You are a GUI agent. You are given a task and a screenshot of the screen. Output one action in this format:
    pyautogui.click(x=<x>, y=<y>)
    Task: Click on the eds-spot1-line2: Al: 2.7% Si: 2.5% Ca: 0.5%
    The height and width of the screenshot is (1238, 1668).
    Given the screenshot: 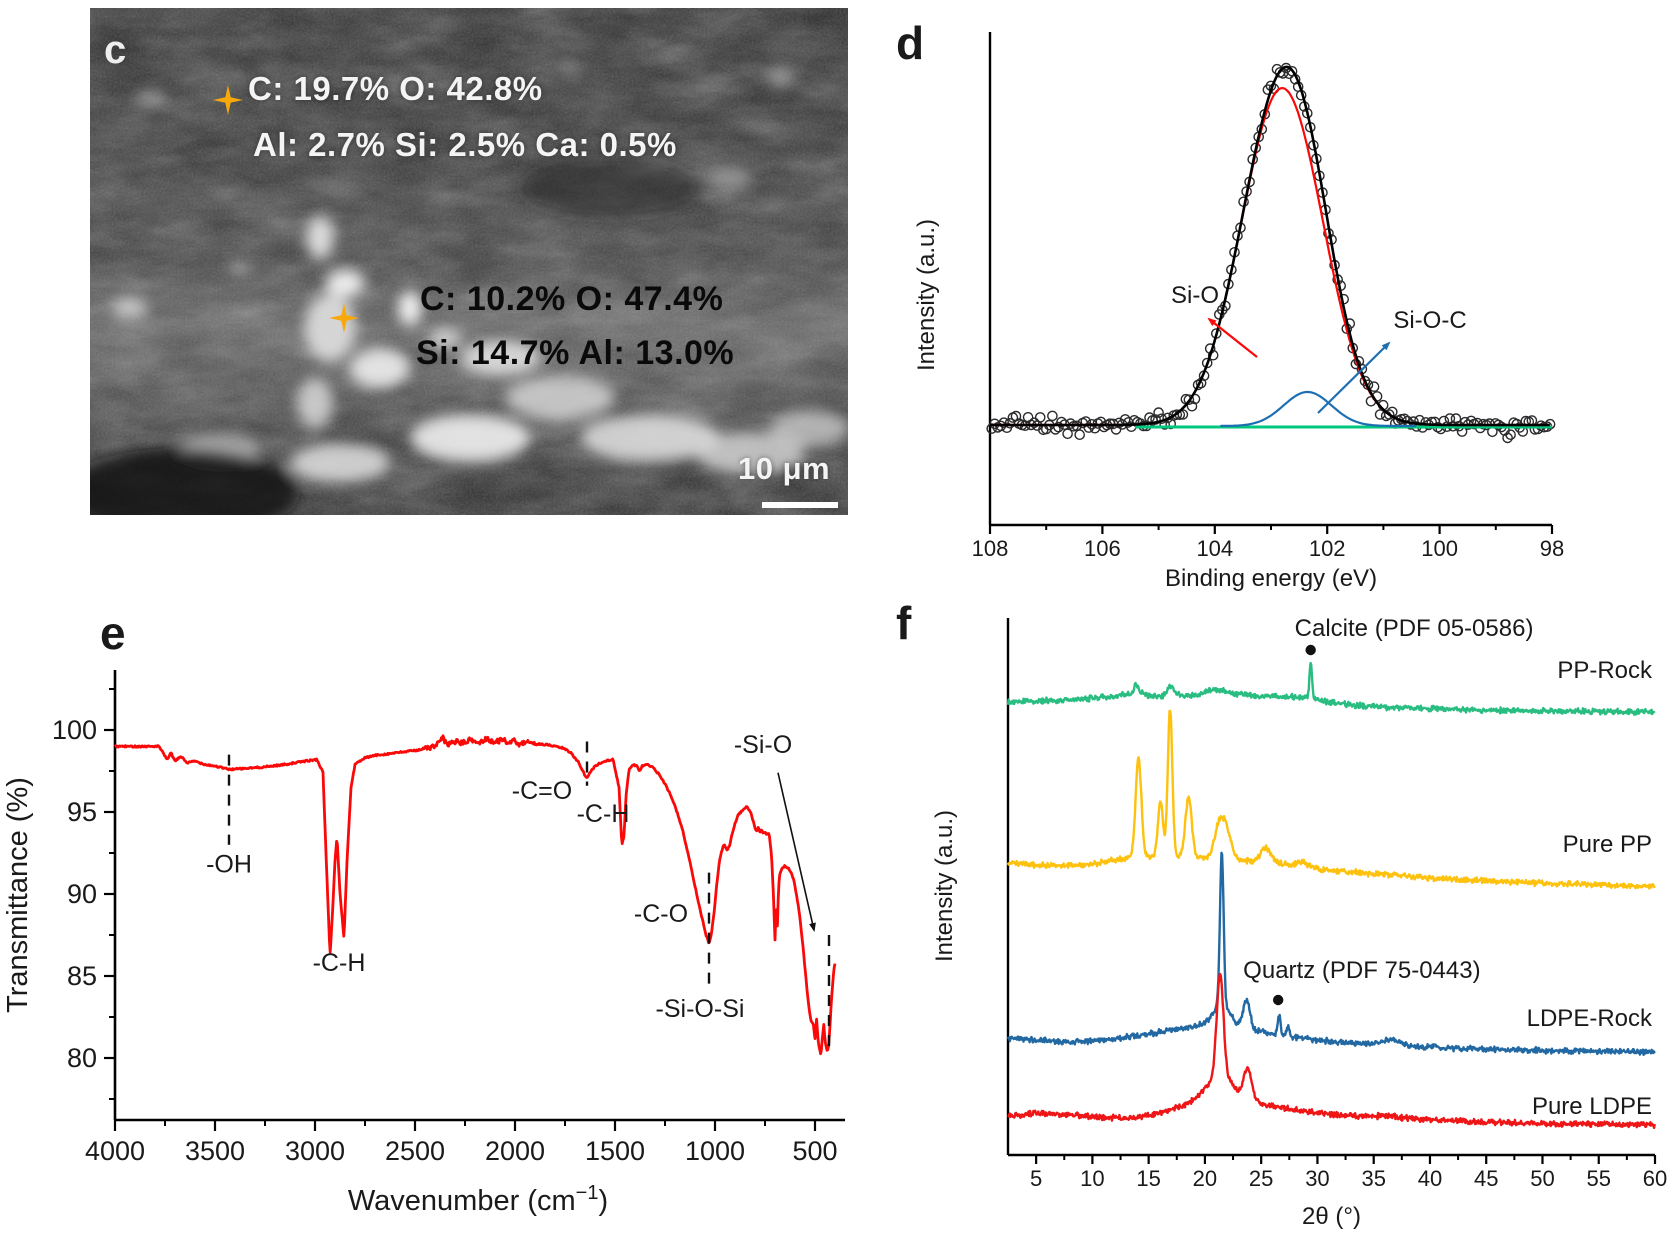 What is the action you would take?
    pyautogui.click(x=465, y=144)
    